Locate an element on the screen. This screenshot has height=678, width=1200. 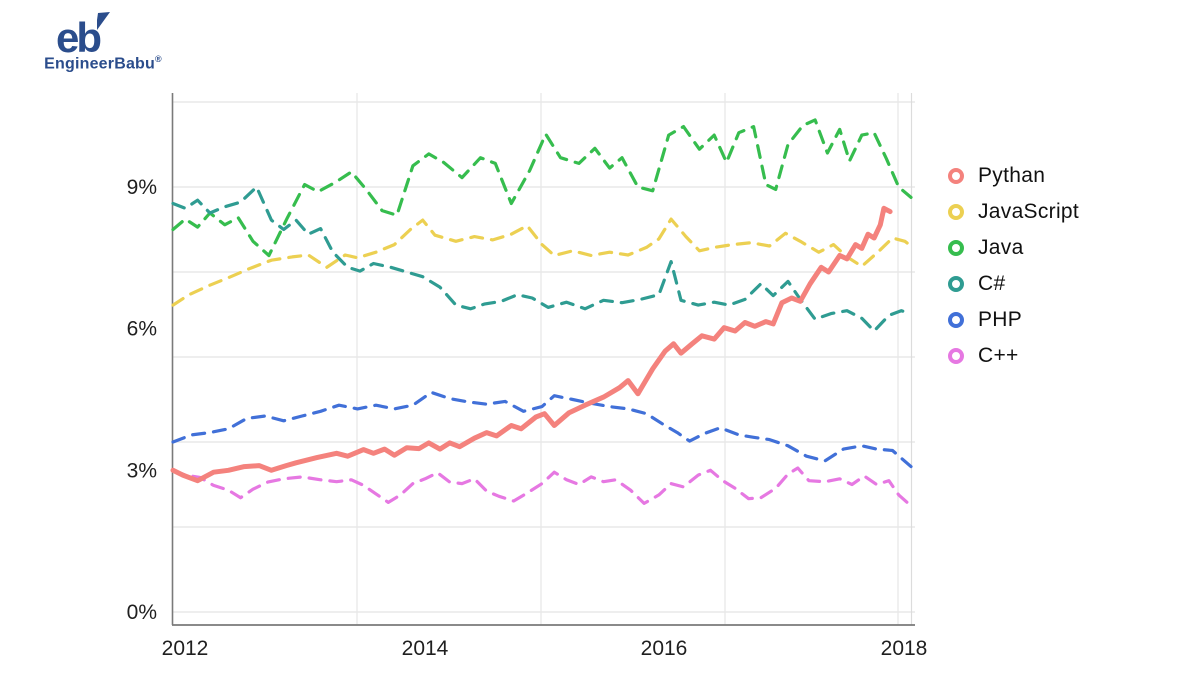
series-line-csharp is located at coordinates (542, 259).